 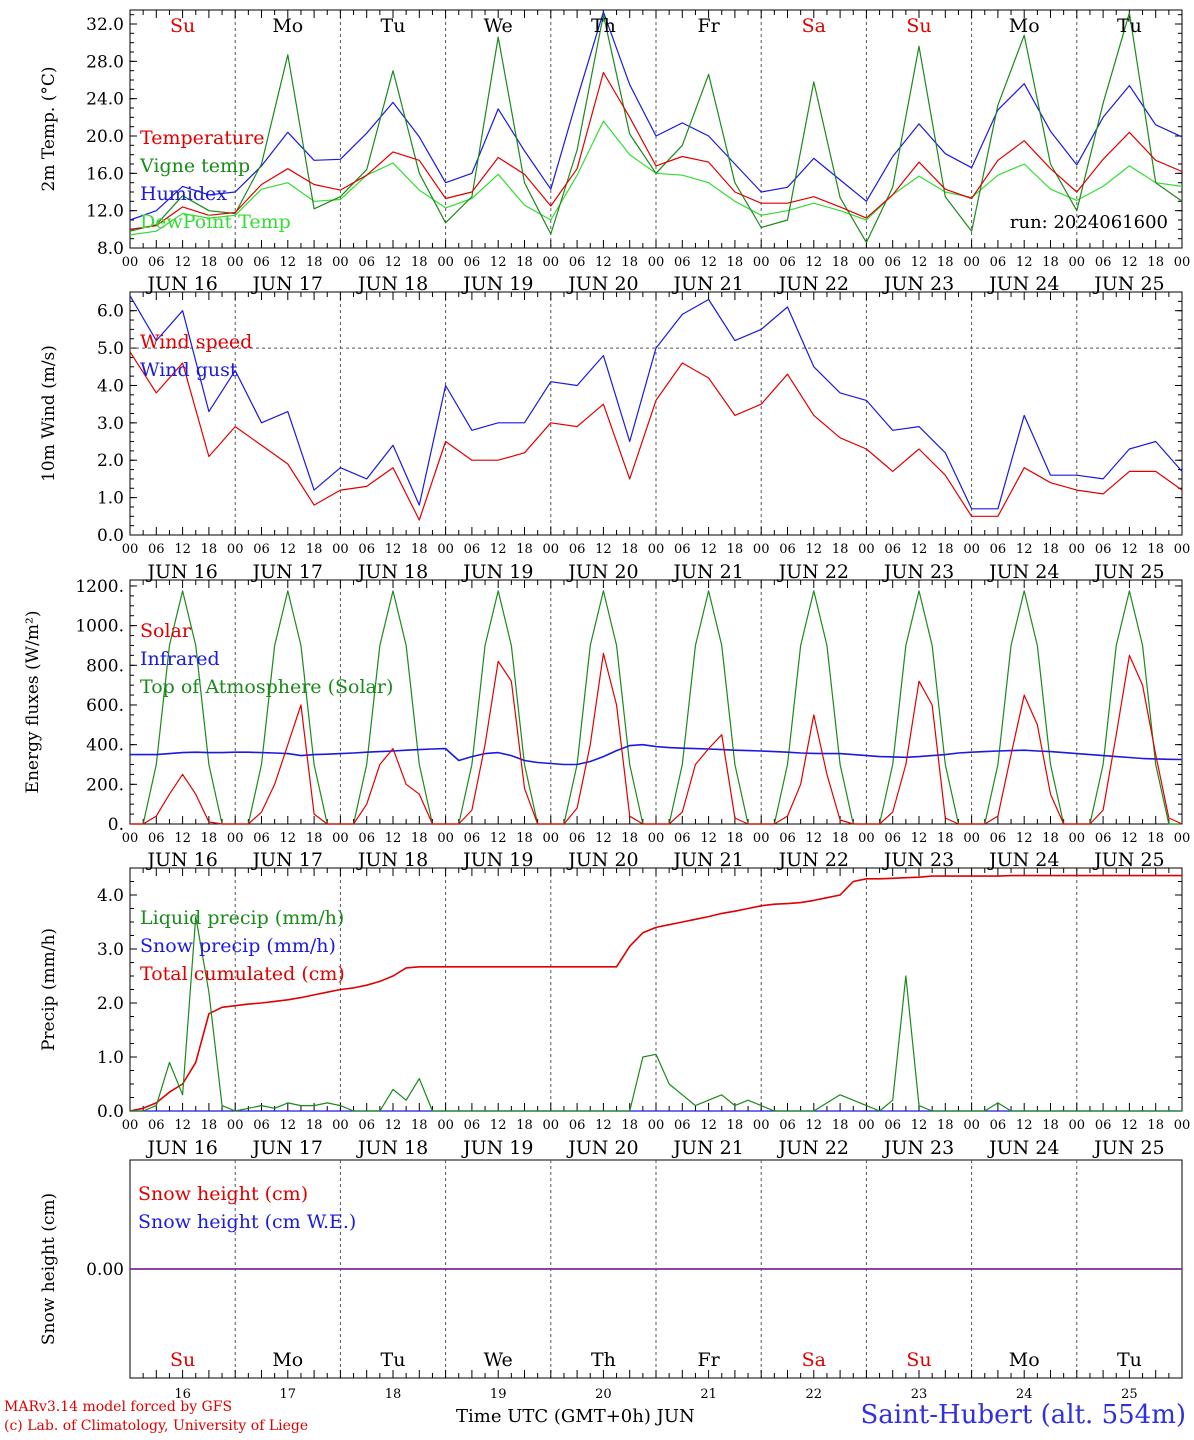 I want to click on y-tick-label: 0.0, so click(x=110, y=1112).